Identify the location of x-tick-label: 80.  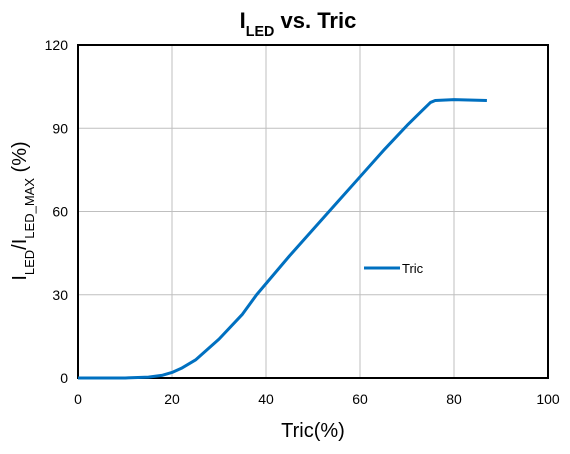
(454, 399).